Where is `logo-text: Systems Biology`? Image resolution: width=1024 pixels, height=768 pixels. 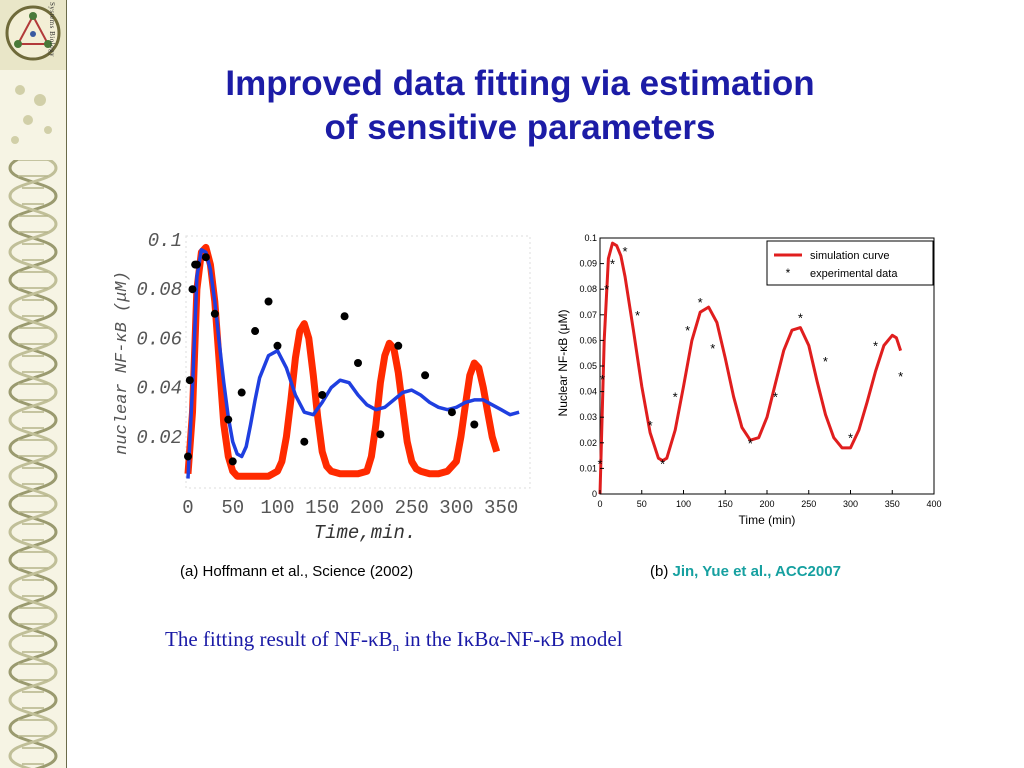 logo-text: Systems Biology is located at coordinates (52, 30).